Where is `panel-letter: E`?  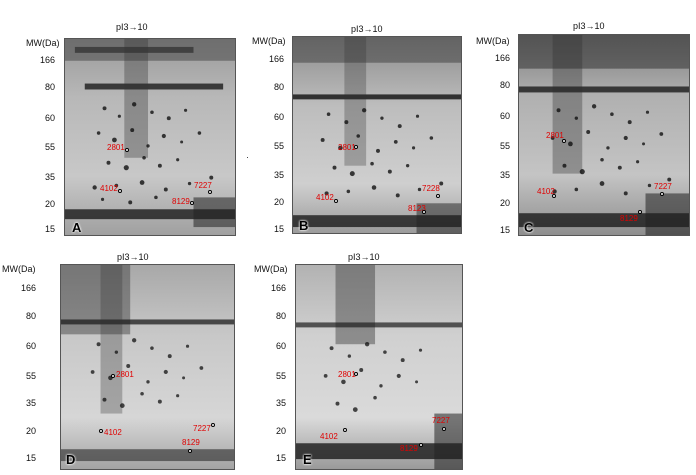 panel-letter: E is located at coordinates (307, 459).